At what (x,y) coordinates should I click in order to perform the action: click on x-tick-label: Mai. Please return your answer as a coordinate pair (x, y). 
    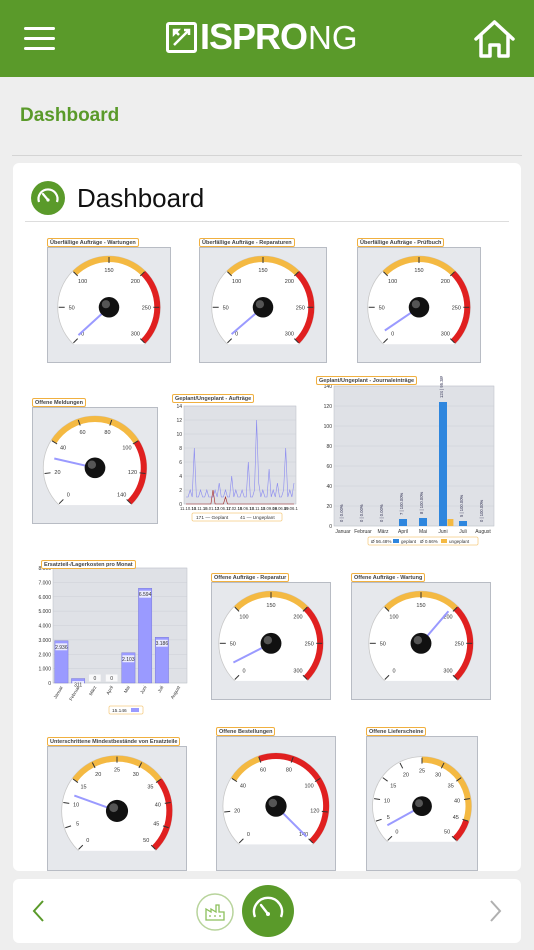
    Looking at the image, I should click on (127, 689).